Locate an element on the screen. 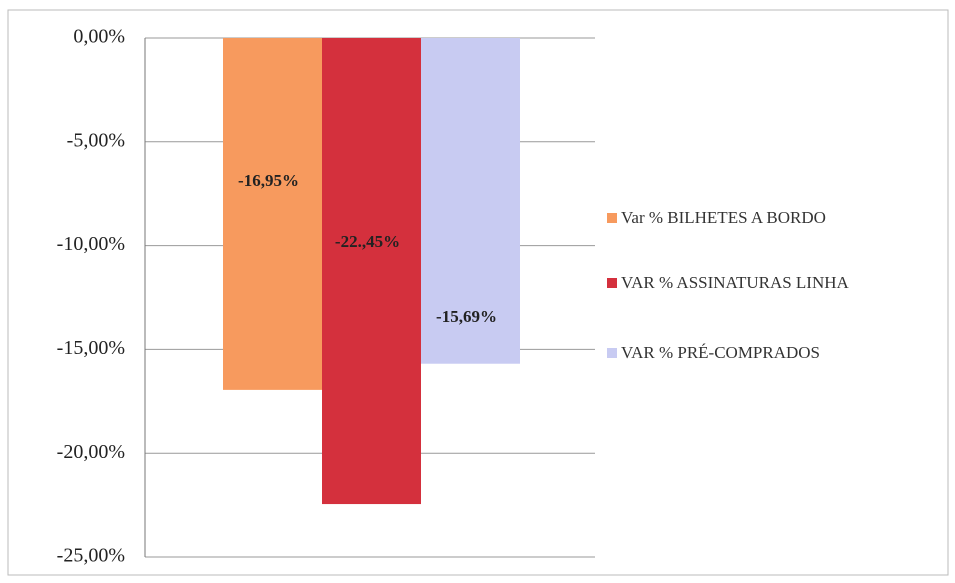 Image resolution: width=955 pixels, height=583 pixels. legend-item: VAR % PRÉ-COMPRADOS is located at coordinates (764, 353).